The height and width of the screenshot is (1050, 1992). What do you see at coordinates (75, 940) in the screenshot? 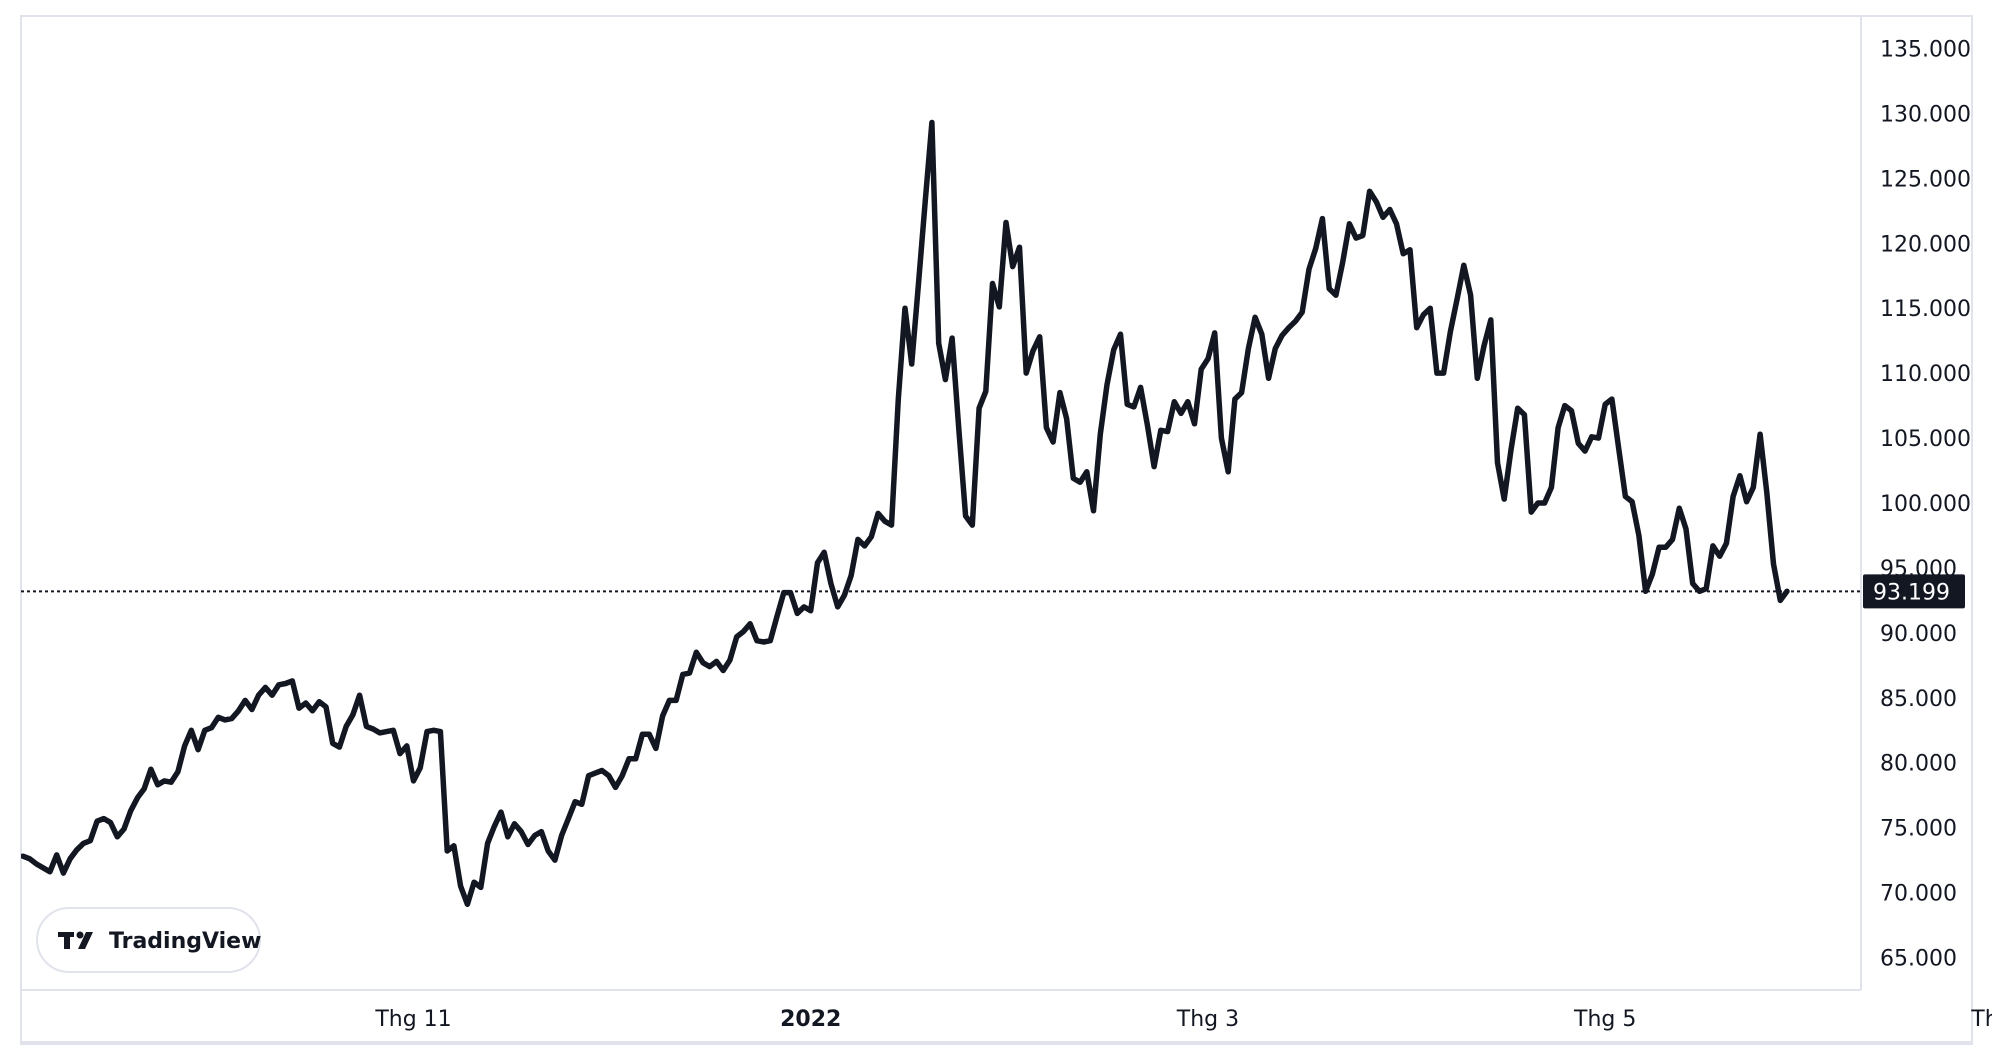
I see `tradingview-logo-icon` at bounding box center [75, 940].